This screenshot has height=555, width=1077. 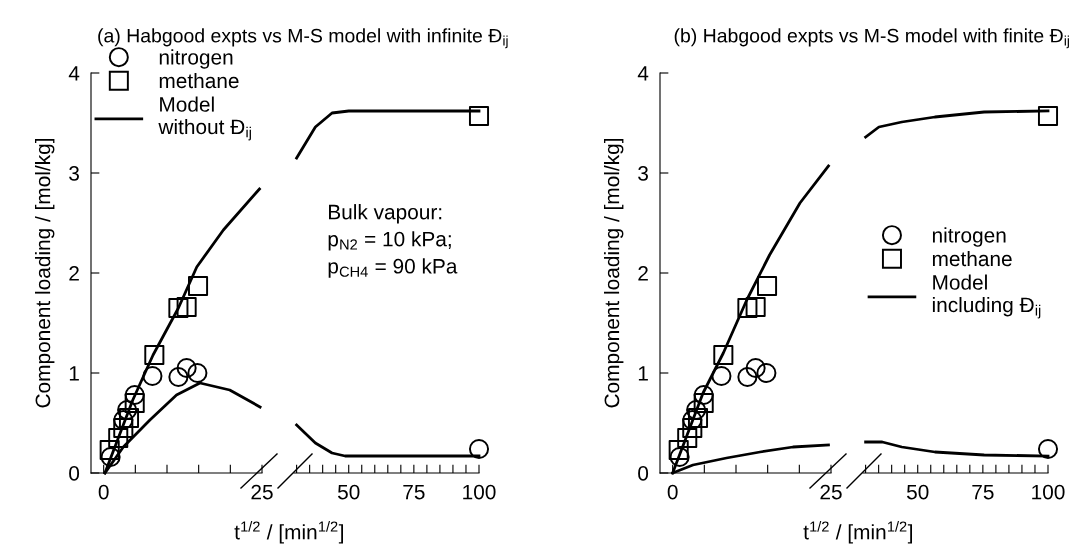 What do you see at coordinates (986, 296) in the screenshot?
I see `legend-label: Model including Đ$_{ij}$` at bounding box center [986, 296].